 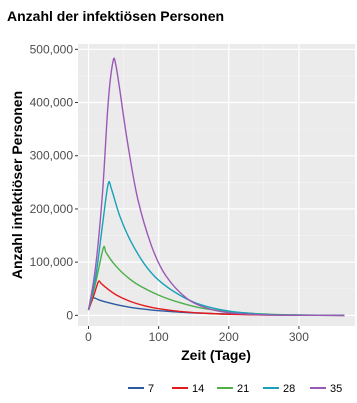 What do you see at coordinates (243, 389) in the screenshot?
I see `legend-label-21: 21` at bounding box center [243, 389].